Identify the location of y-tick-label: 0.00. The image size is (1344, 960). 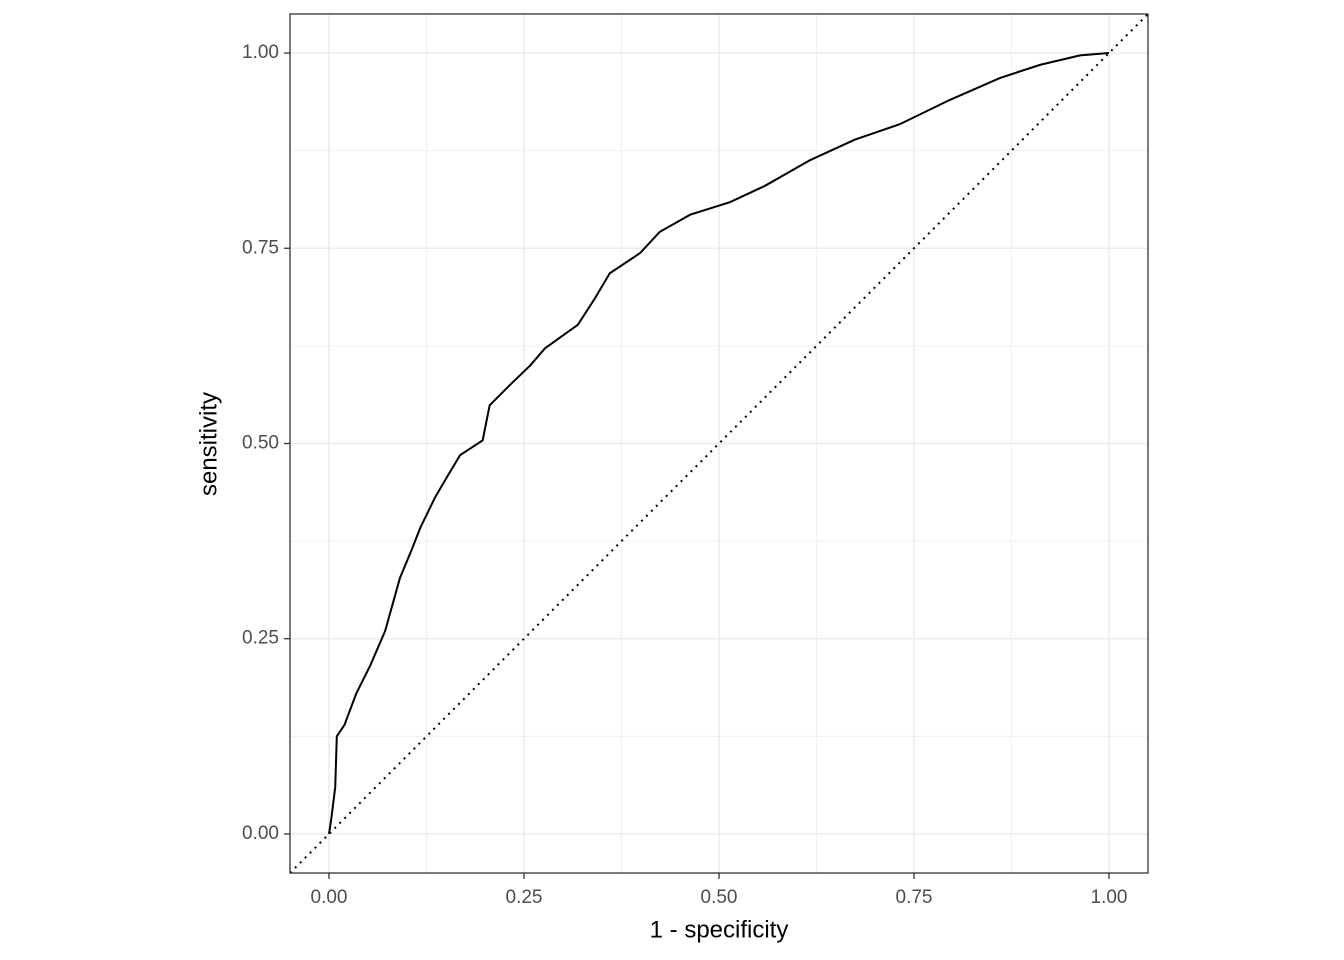
(260, 833).